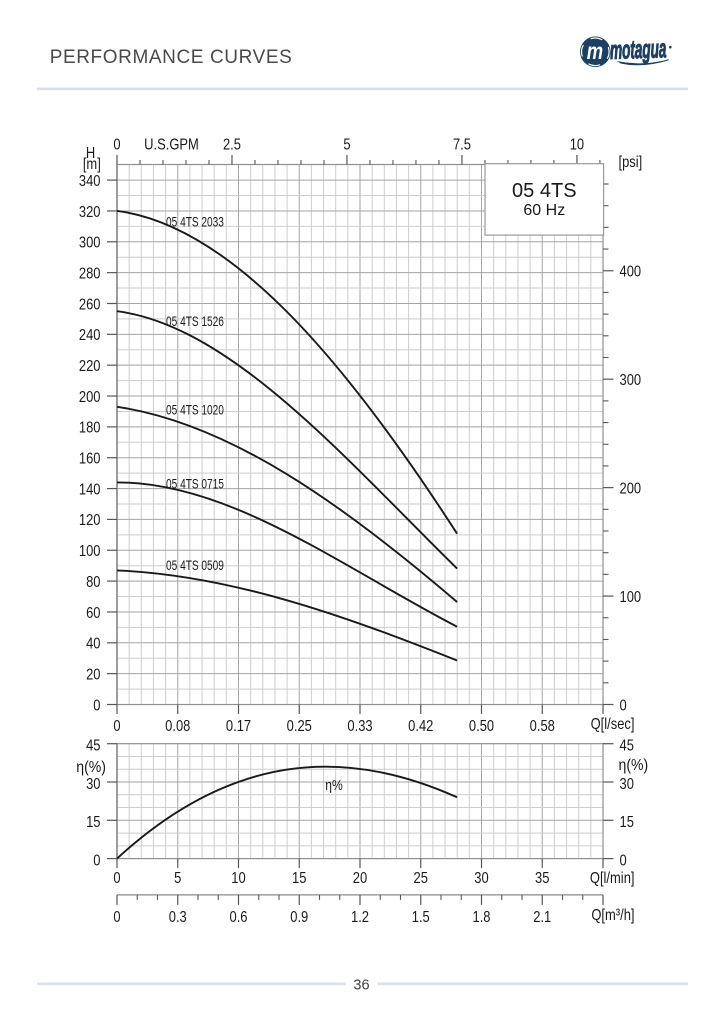 This screenshot has width=724, height=1024. Describe the element at coordinates (420, 727) in the screenshot. I see `svg-text: 0.42` at that location.